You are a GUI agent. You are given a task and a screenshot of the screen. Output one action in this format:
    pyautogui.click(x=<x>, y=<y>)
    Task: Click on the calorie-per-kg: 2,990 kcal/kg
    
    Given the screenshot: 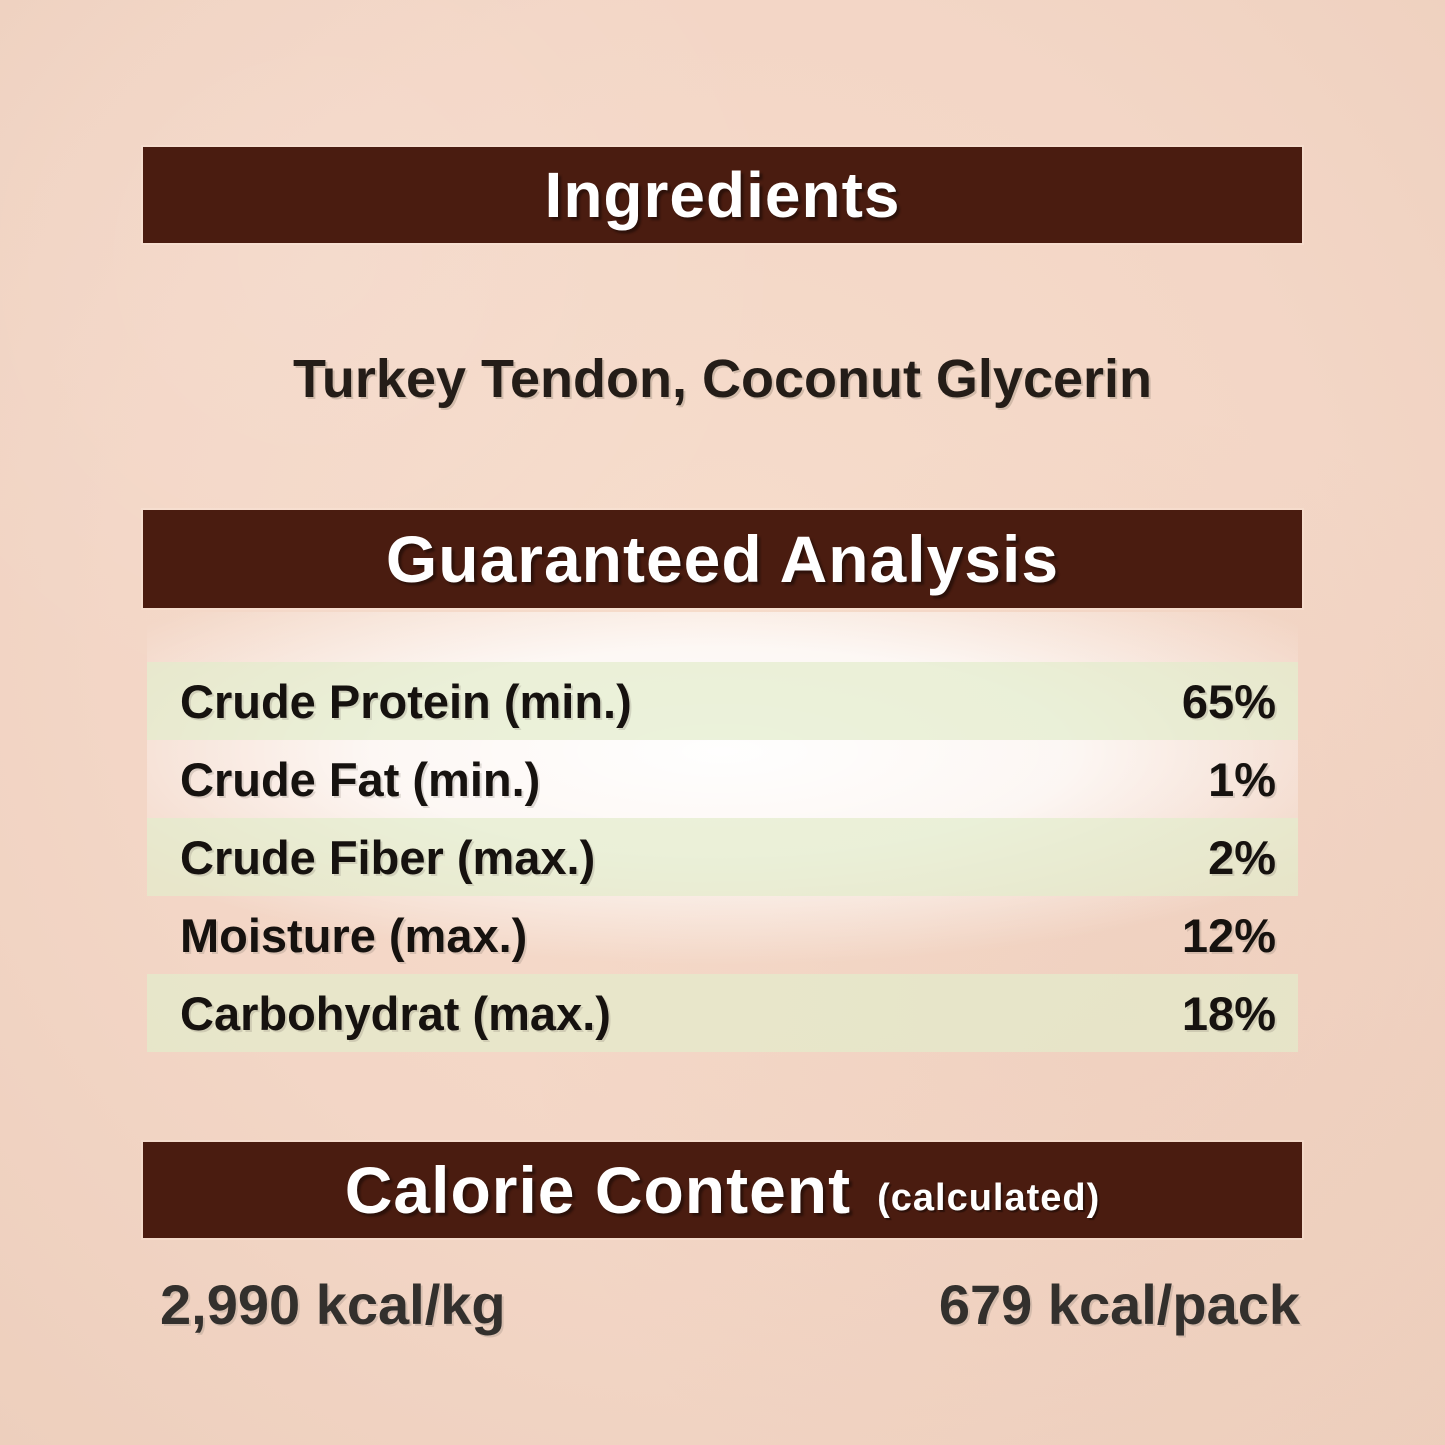 What is the action you would take?
    pyautogui.click(x=333, y=1304)
    